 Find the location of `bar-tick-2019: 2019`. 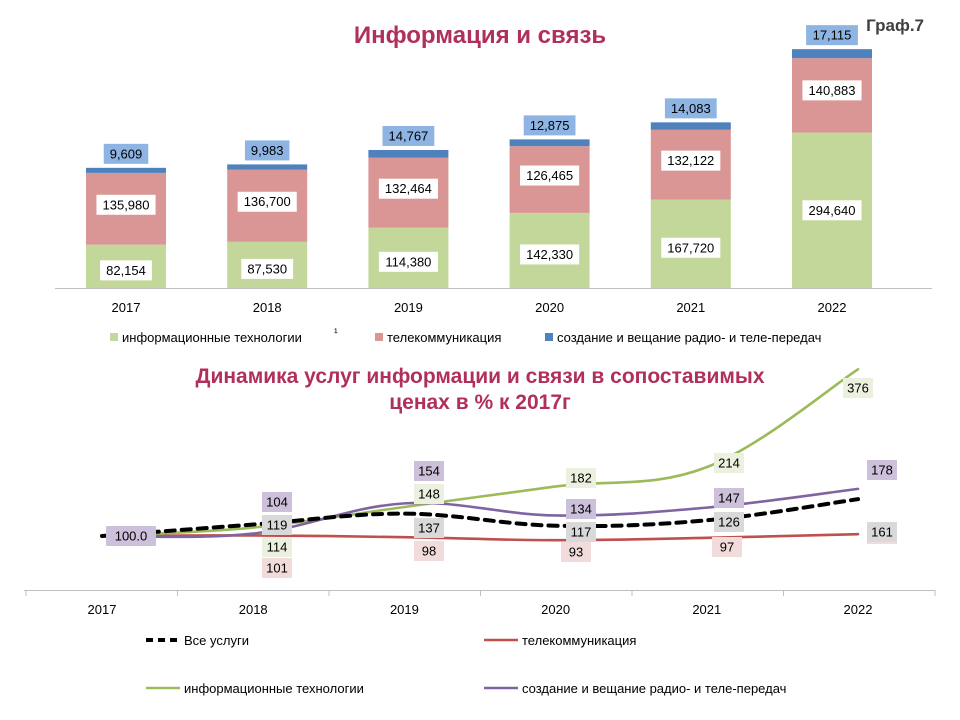

bar-tick-2019: 2019 is located at coordinates (408, 307).